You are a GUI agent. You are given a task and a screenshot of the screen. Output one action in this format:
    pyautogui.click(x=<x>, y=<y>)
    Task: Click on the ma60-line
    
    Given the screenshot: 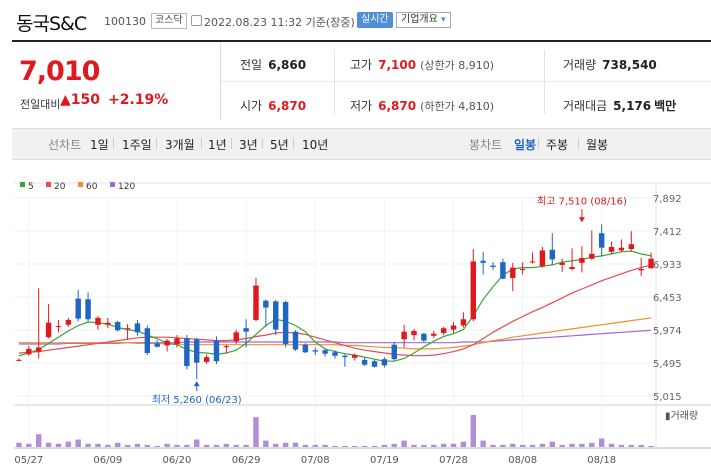 What is the action you would take?
    pyautogui.click(x=335, y=333)
    